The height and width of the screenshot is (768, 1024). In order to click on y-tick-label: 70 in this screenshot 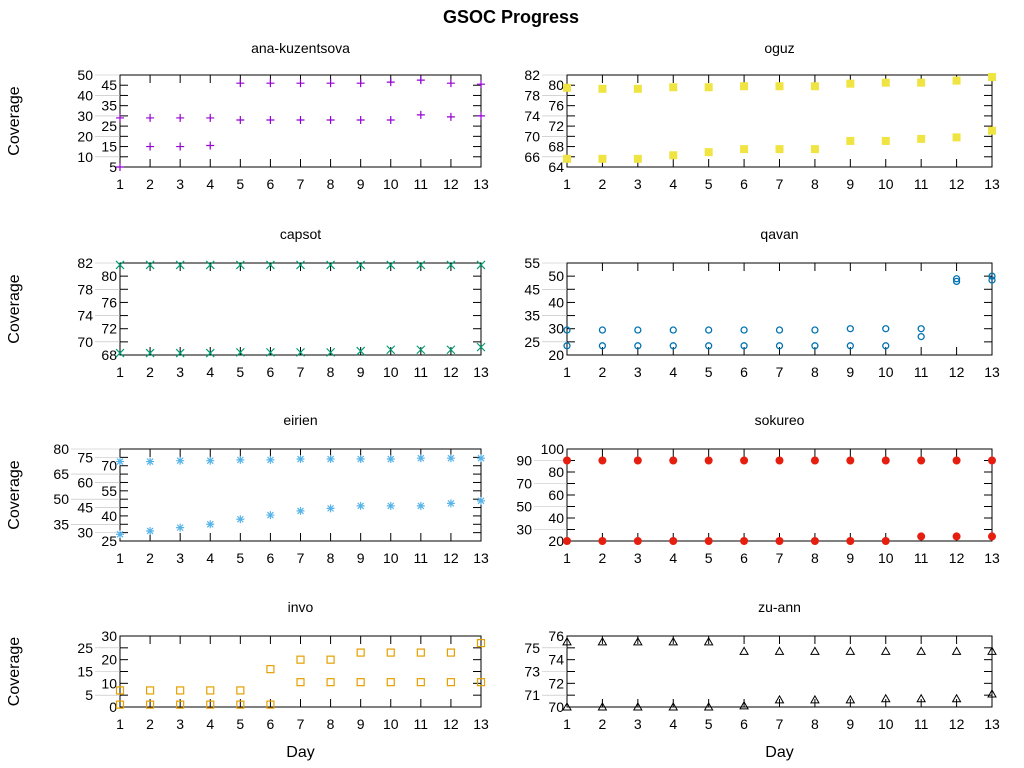, I will do `click(524, 484)`.